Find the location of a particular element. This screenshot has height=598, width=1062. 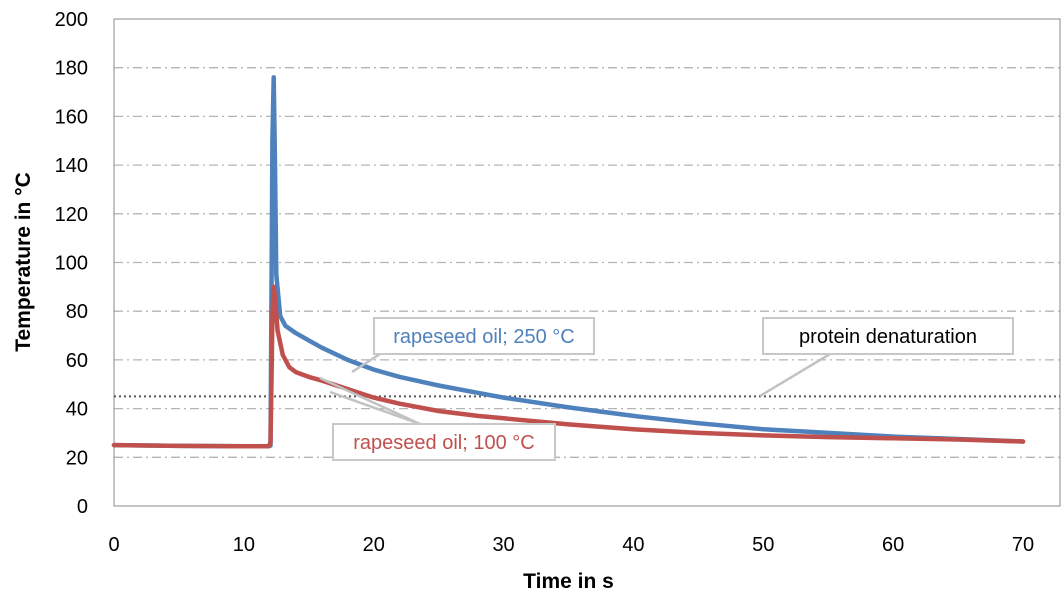

callout-label: rapeseed oil; 250 °C is located at coordinates (483, 337).